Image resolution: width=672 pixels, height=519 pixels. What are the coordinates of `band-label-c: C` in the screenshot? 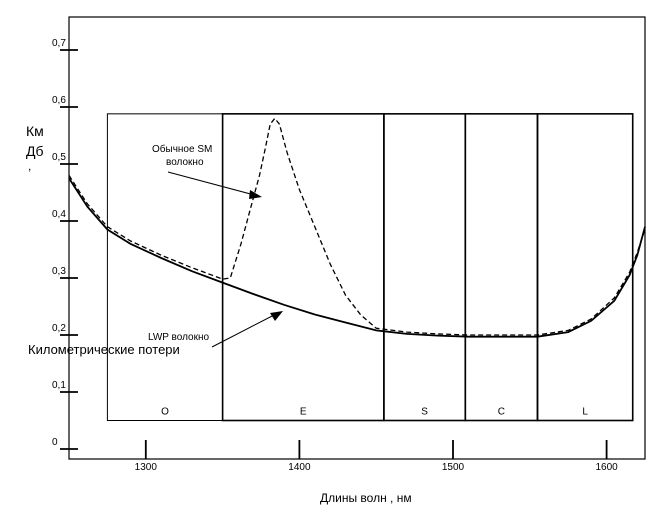 It's located at (501, 412).